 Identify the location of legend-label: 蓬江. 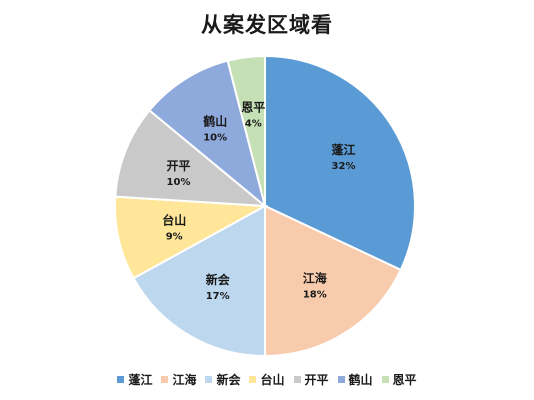
(140, 380).